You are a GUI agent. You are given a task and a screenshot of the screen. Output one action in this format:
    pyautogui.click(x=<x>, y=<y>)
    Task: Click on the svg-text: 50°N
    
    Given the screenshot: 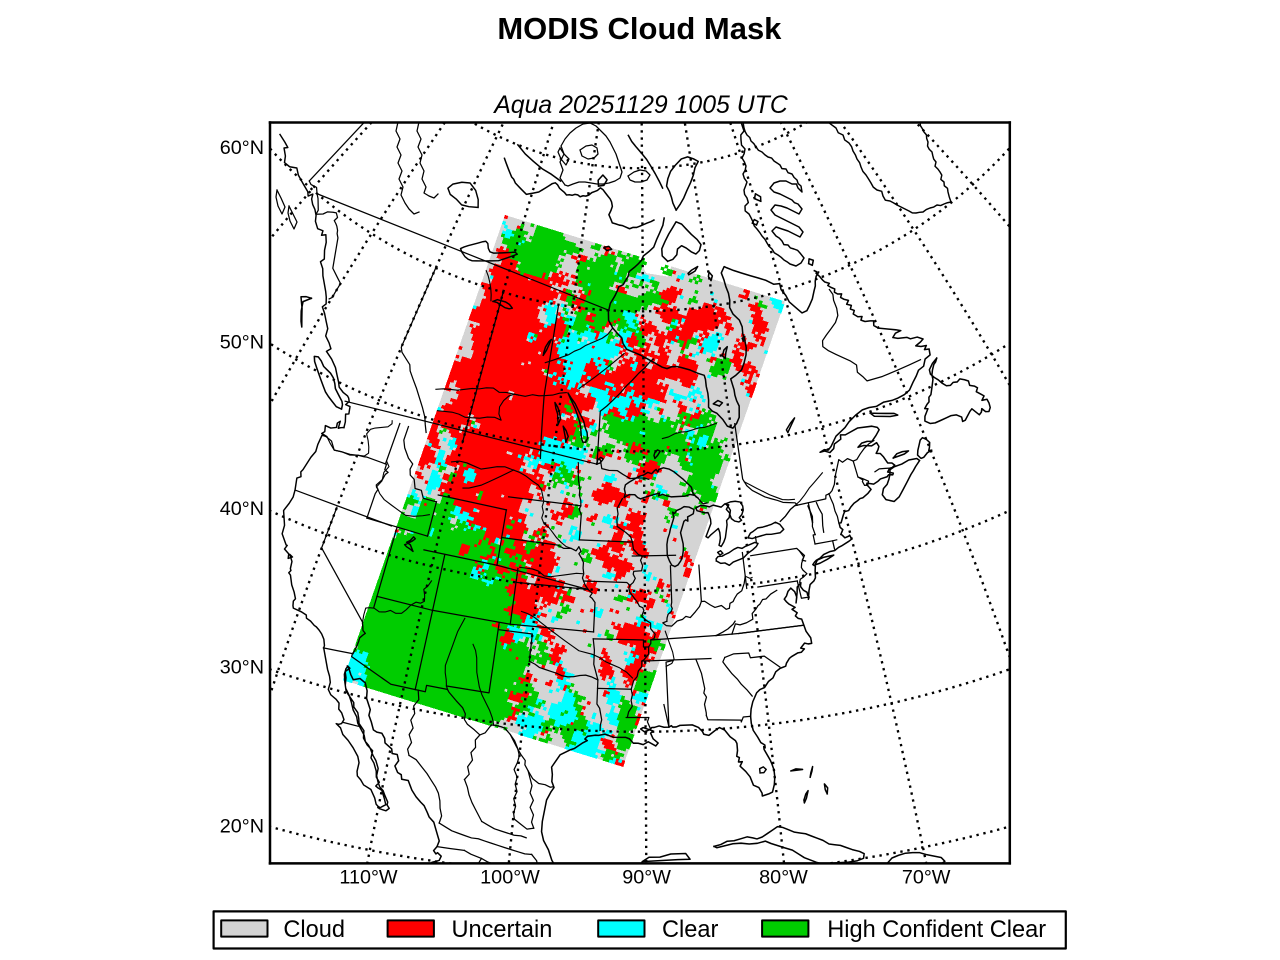 What is the action you would take?
    pyautogui.click(x=242, y=342)
    